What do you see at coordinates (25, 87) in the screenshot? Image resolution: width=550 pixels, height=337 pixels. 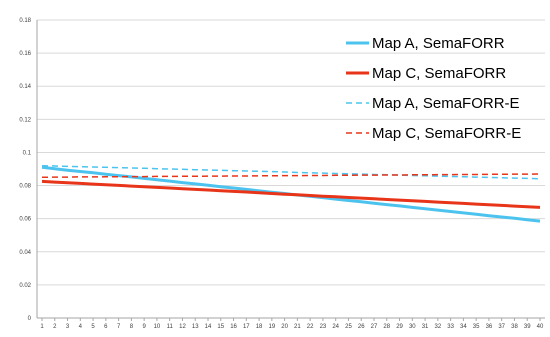 I see `y-tick-label: 0.14` at bounding box center [25, 87].